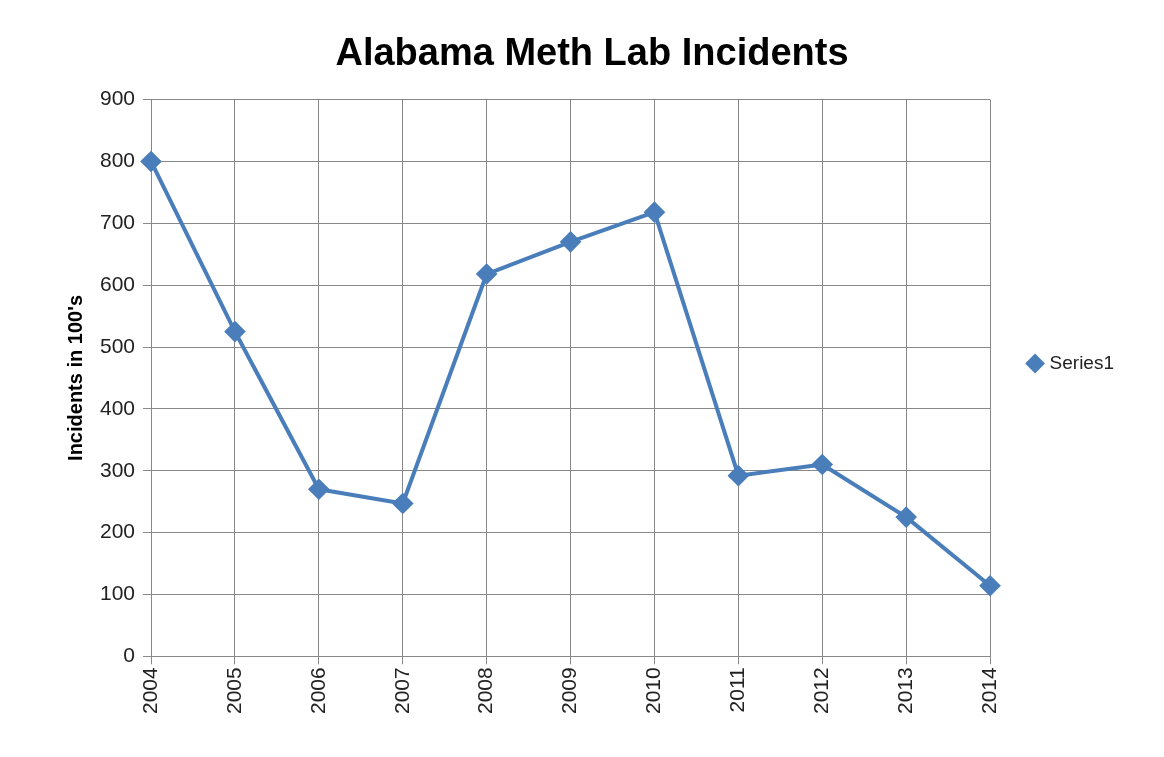 Image resolution: width=1164 pixels, height=757 pixels. I want to click on y-tick-label: 300, so click(117, 469).